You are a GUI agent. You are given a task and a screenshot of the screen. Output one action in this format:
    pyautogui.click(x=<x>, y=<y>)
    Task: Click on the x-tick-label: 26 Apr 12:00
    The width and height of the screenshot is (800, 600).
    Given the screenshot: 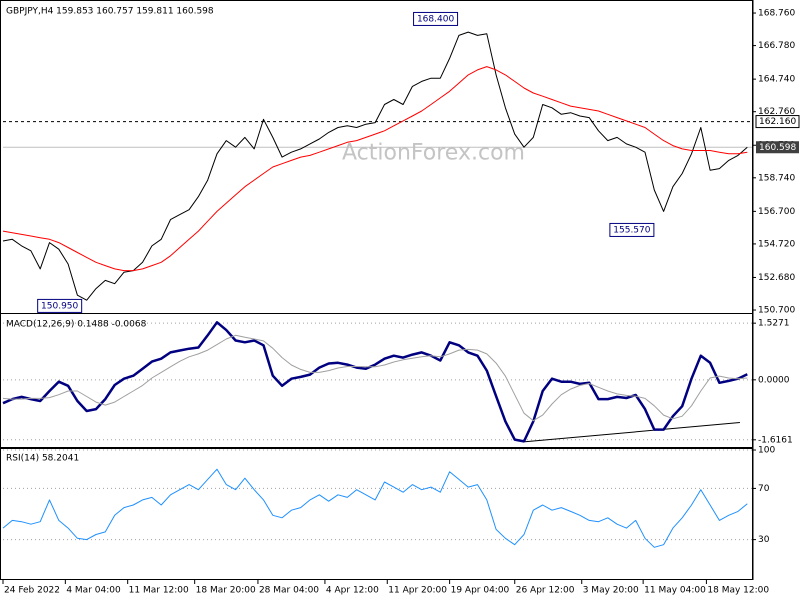 What is the action you would take?
    pyautogui.click(x=545, y=591)
    